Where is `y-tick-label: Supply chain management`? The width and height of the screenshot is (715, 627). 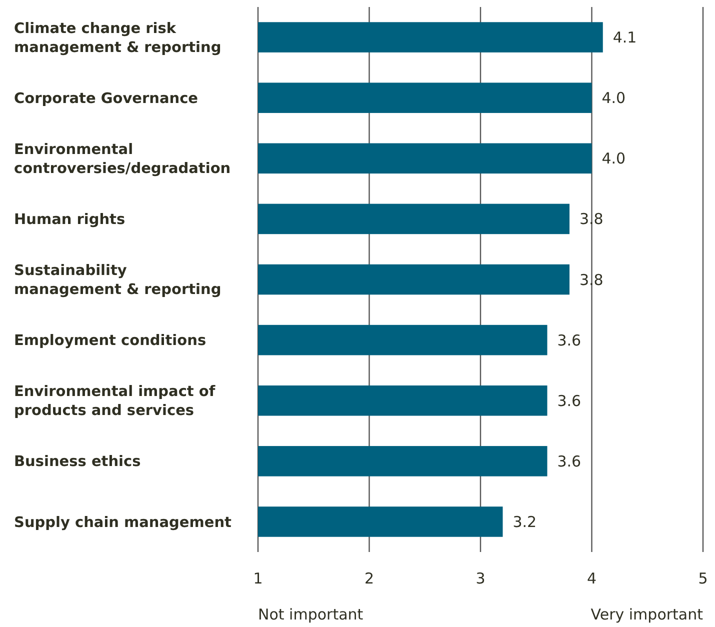 y-tick-label: Supply chain management is located at coordinates (123, 522).